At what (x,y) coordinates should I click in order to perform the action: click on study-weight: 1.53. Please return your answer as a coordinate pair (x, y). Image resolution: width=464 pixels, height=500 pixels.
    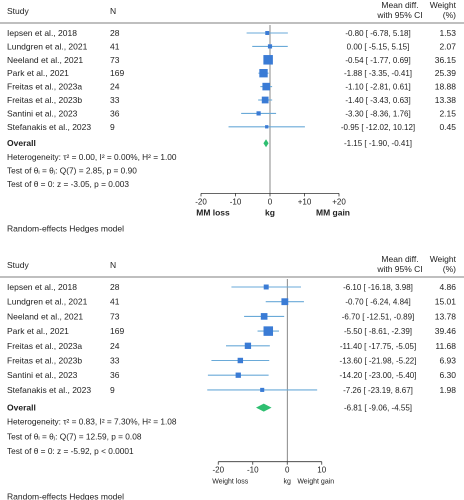
    Looking at the image, I should click on (447, 33).